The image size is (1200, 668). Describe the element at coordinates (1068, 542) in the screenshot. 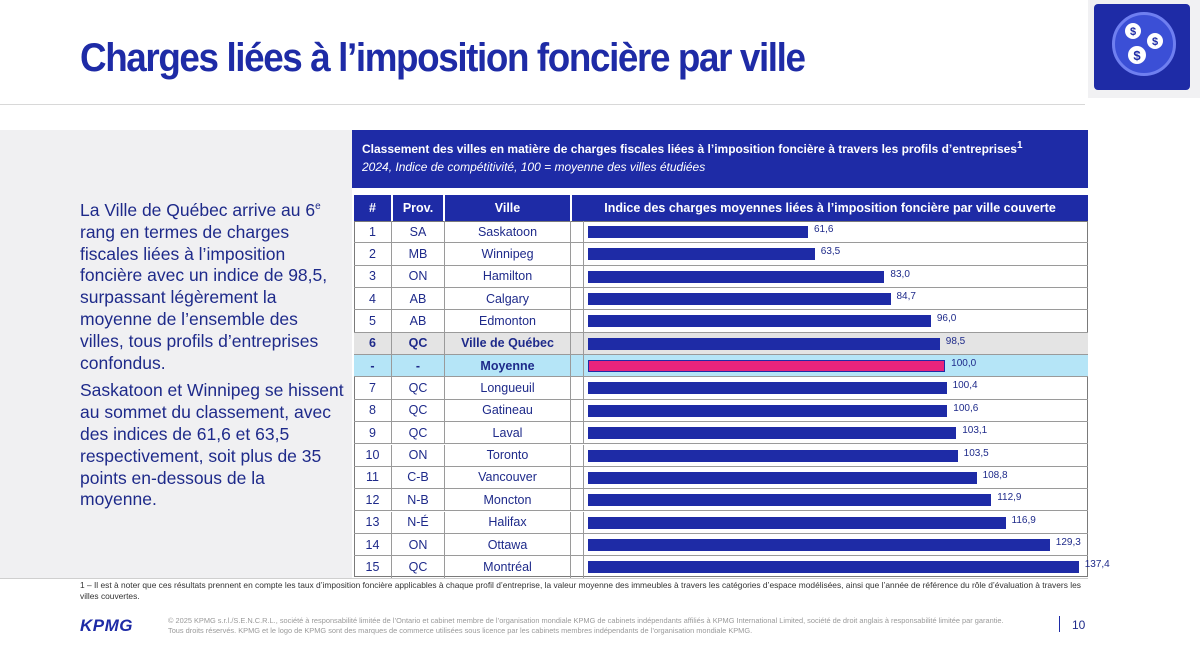

I see `bar-value-label: 129,3` at that location.